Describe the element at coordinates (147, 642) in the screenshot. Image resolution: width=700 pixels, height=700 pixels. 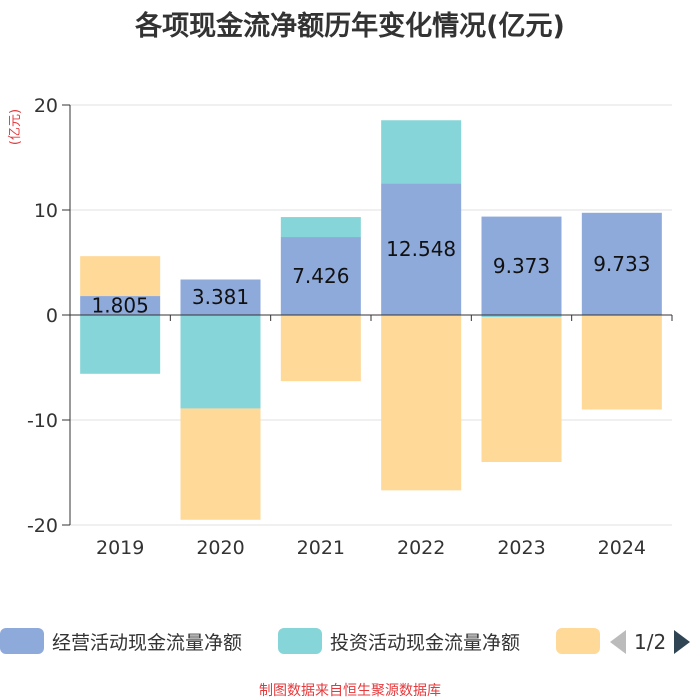
I see `legend-label-operating: 经营活动现金流量净额` at that location.